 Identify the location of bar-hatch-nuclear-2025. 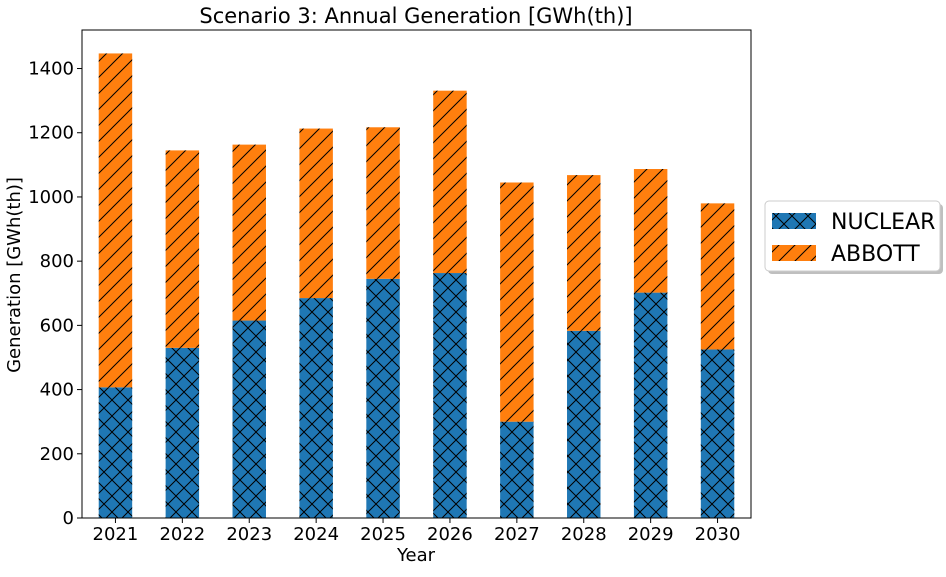
(383, 398).